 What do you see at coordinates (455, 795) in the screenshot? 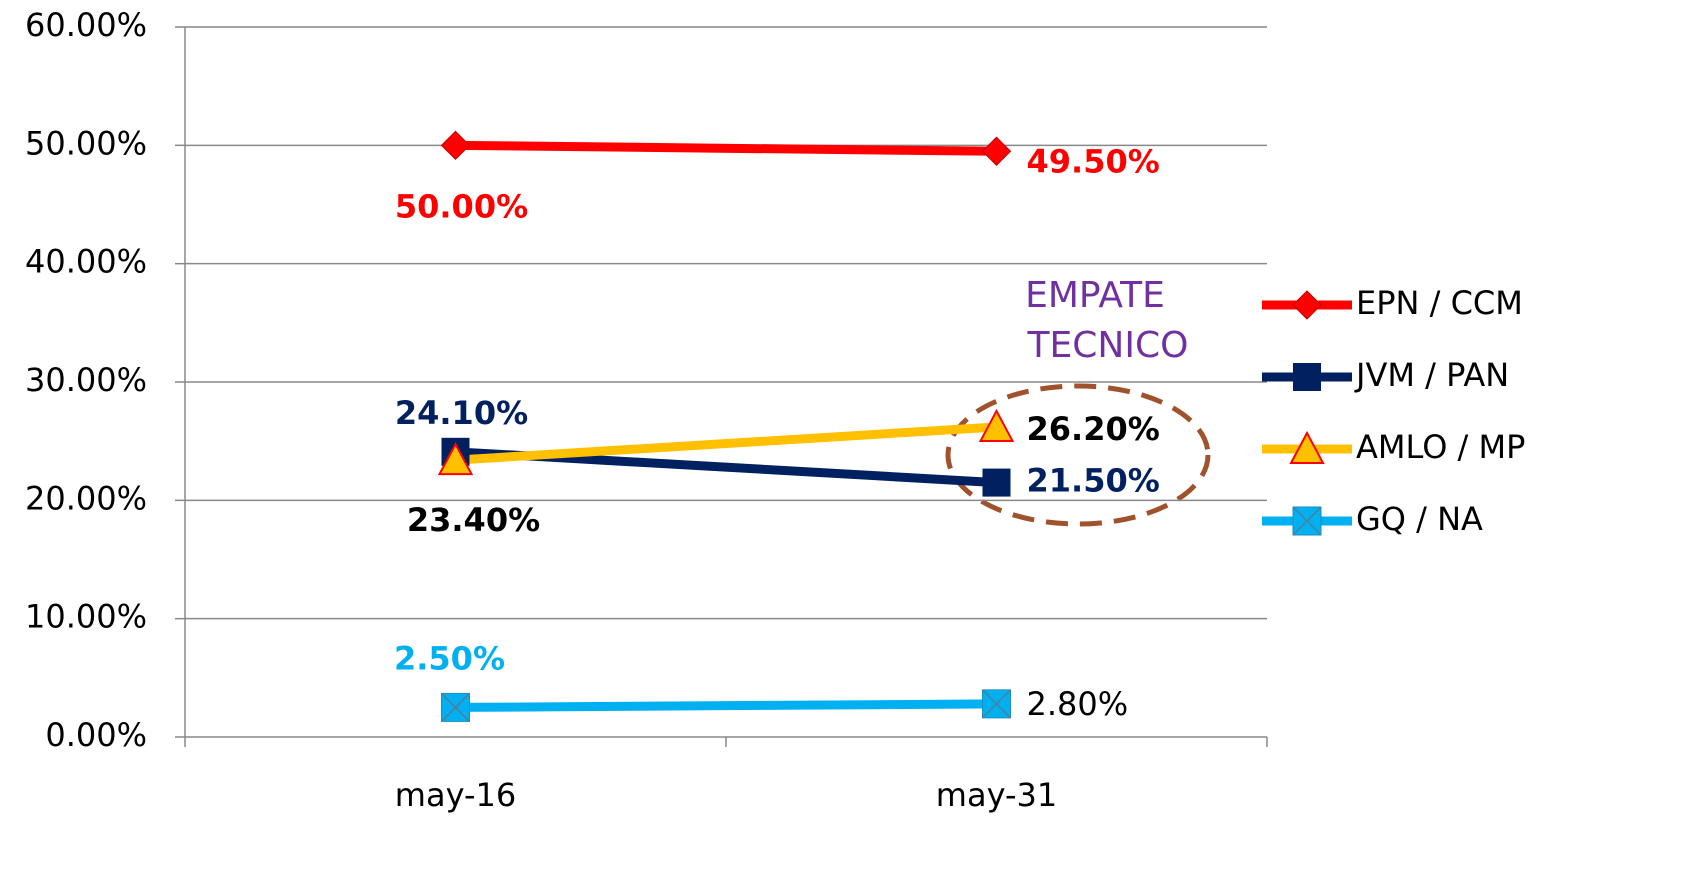
I see `x-tick-label: may-16` at bounding box center [455, 795].